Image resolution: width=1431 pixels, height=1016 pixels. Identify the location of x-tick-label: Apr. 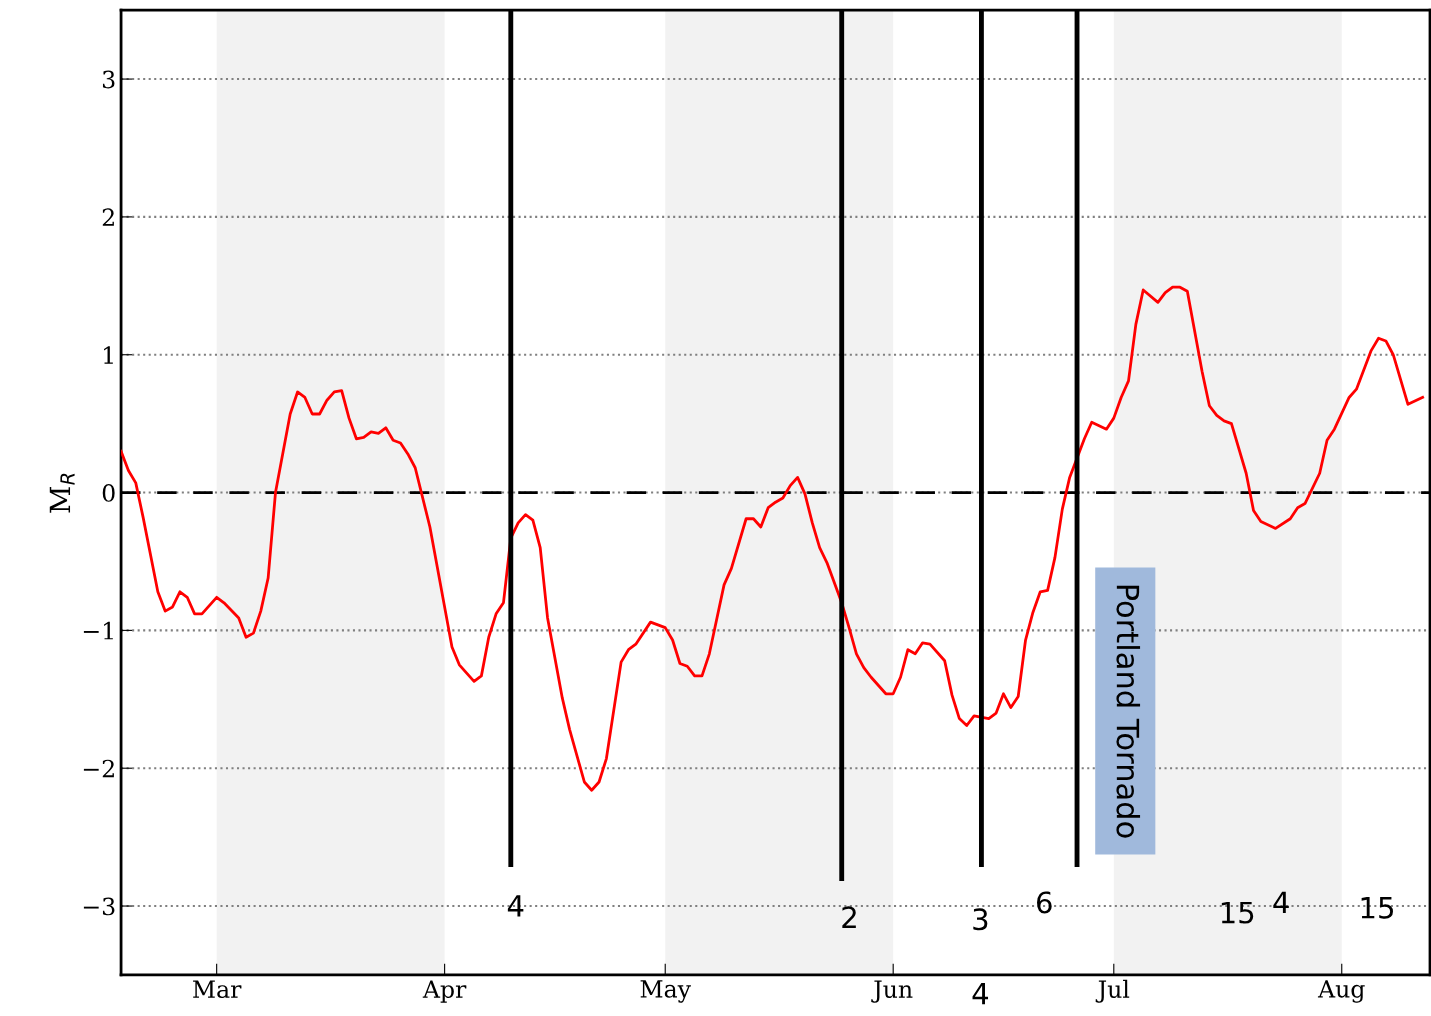
(444, 991).